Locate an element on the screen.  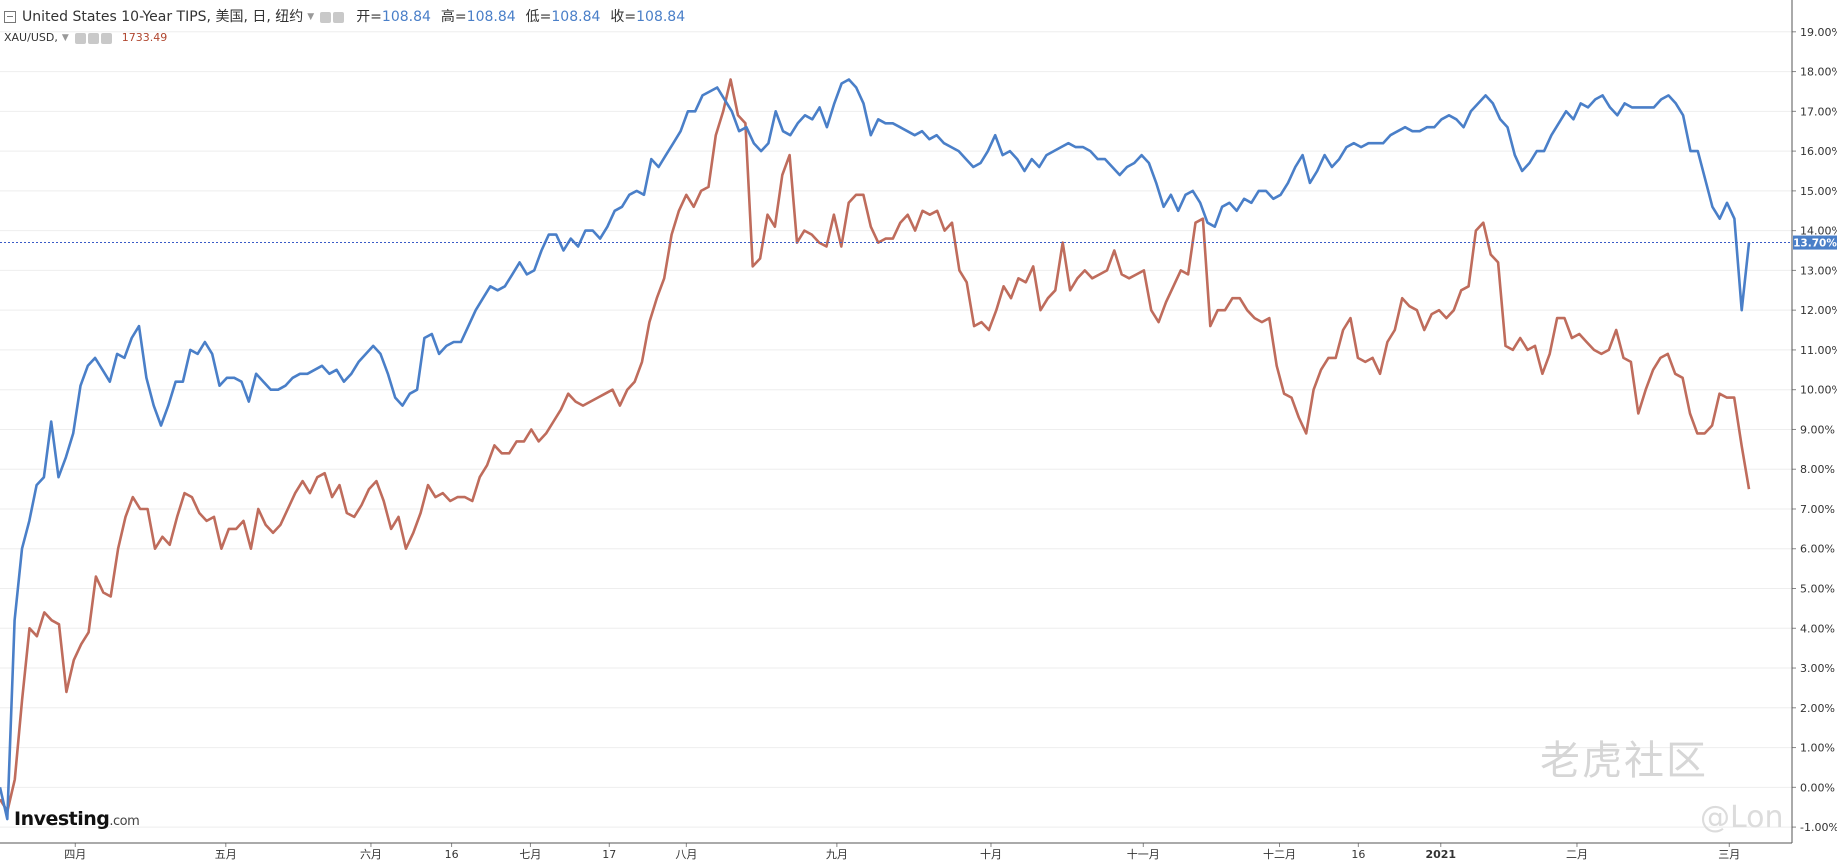
logo-main: Investing is located at coordinates (62, 819).